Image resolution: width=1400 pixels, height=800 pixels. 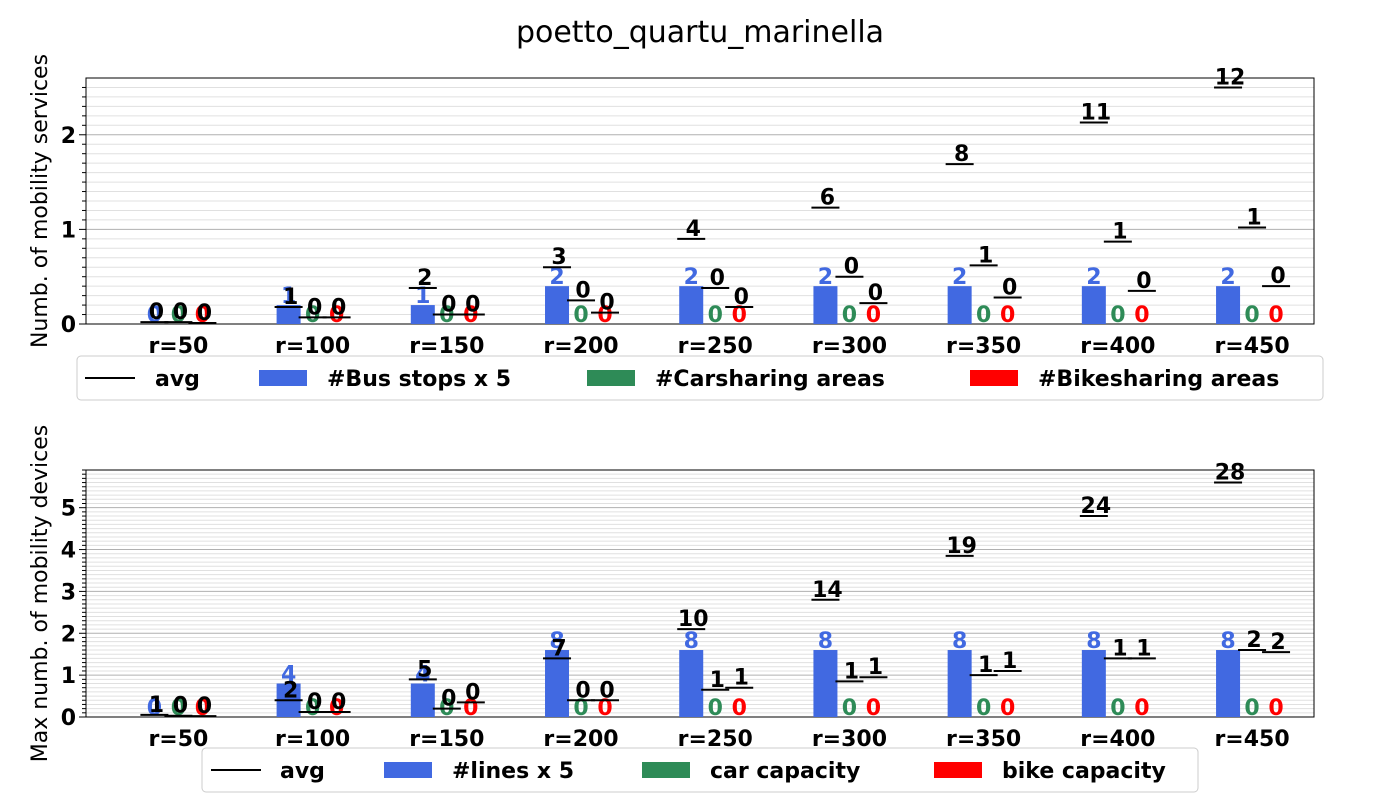 I want to click on y-tick-label: 5, so click(x=68, y=509).